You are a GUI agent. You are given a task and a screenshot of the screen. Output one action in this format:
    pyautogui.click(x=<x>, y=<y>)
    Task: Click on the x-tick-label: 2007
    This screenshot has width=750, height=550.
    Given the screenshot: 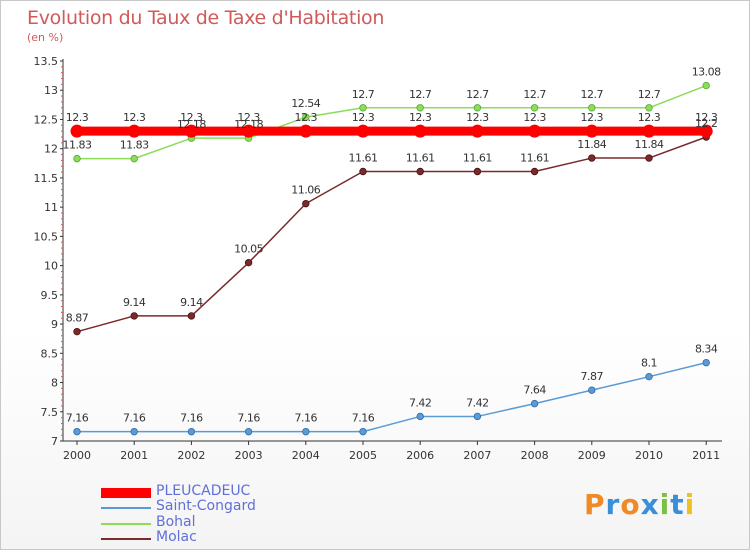 What is the action you would take?
    pyautogui.click(x=477, y=455)
    